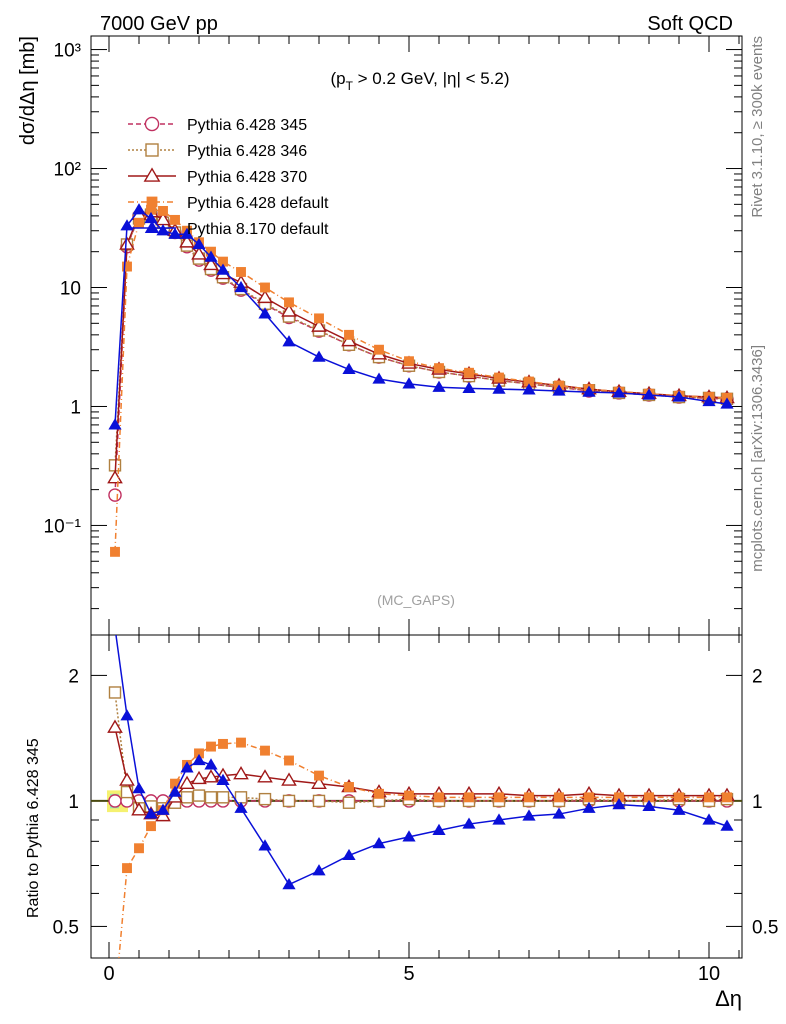 This screenshot has width=786, height=1024. What do you see at coordinates (408, 974) in the screenshot?
I see `x-tick-label: 5` at bounding box center [408, 974].